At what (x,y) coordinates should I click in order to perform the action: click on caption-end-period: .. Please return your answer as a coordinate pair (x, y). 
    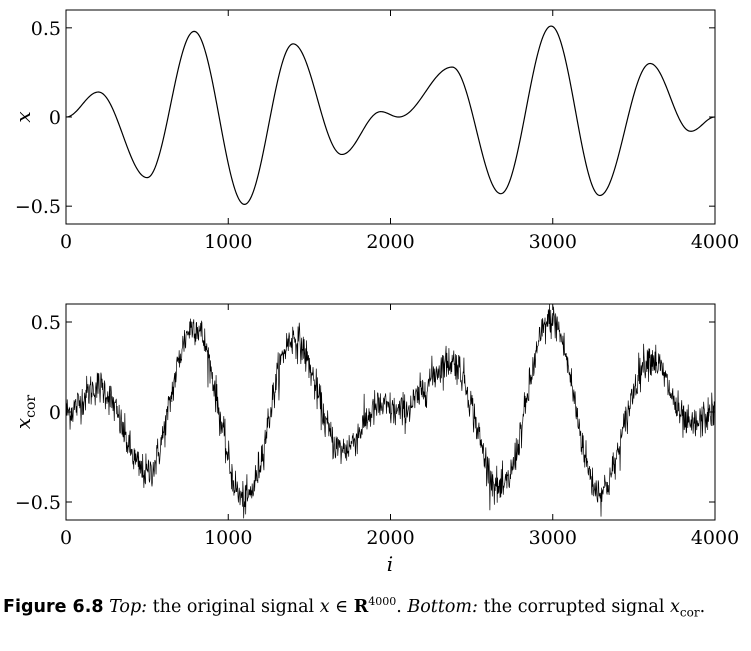
    Looking at the image, I should click on (702, 606).